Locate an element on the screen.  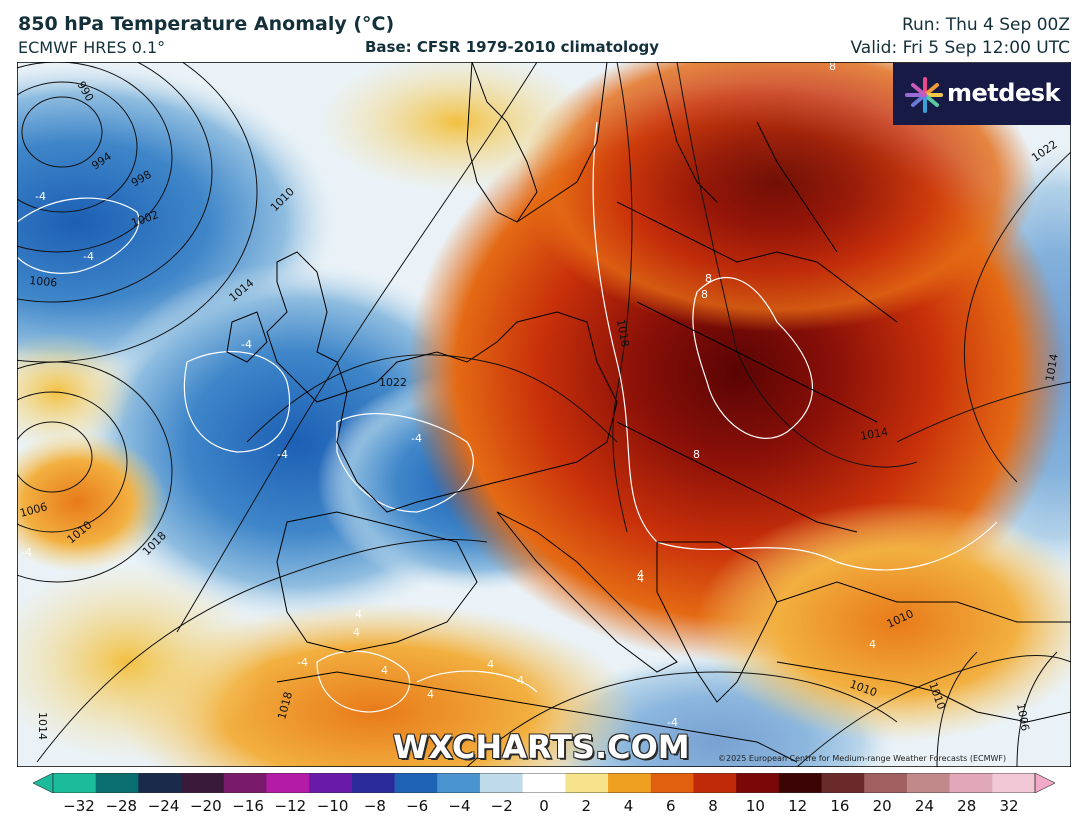
colorbar-tick-label: 32 is located at coordinates (1009, 806).